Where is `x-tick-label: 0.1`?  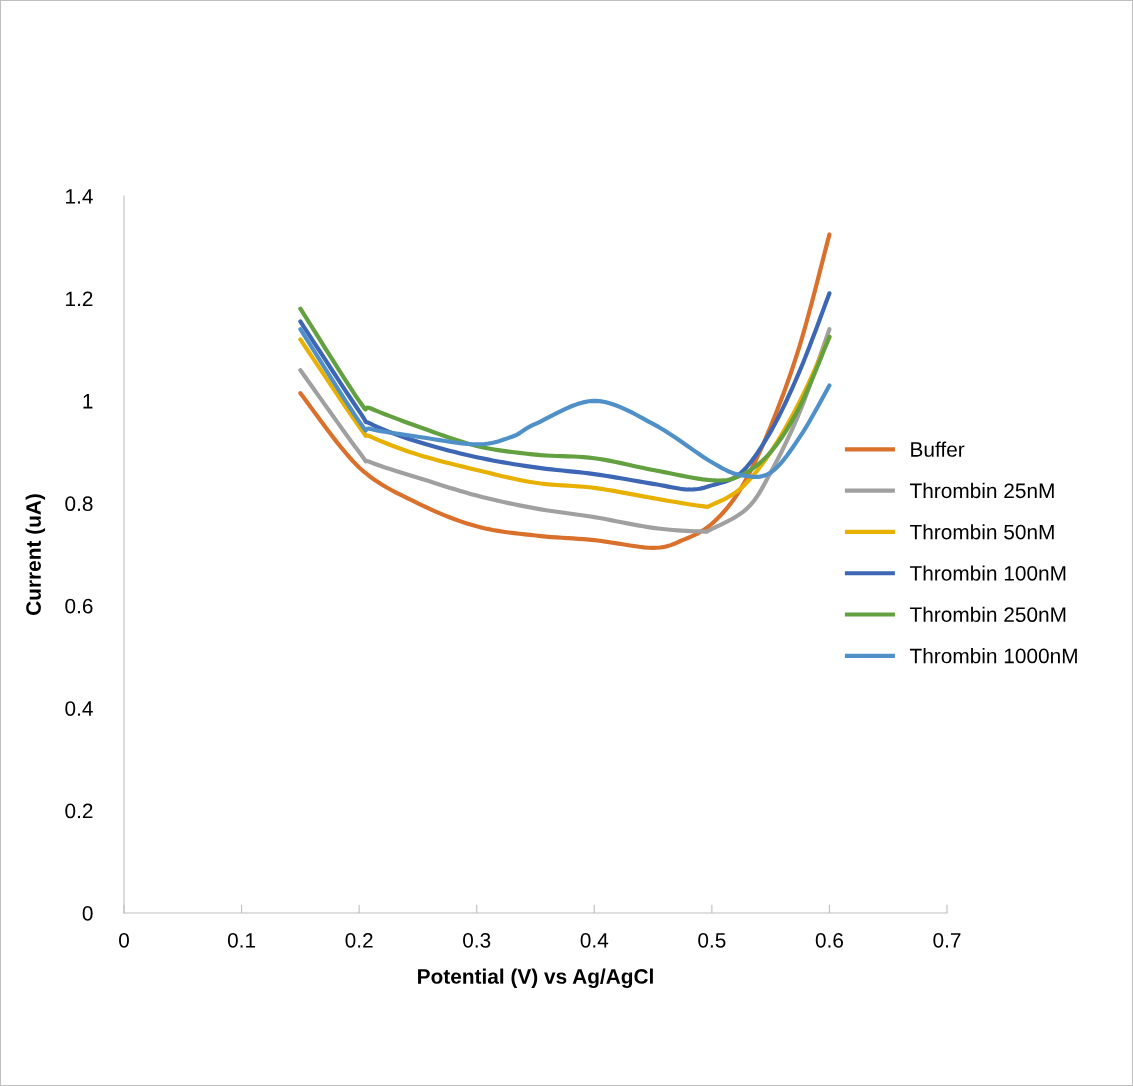
x-tick-label: 0.1 is located at coordinates (241, 940).